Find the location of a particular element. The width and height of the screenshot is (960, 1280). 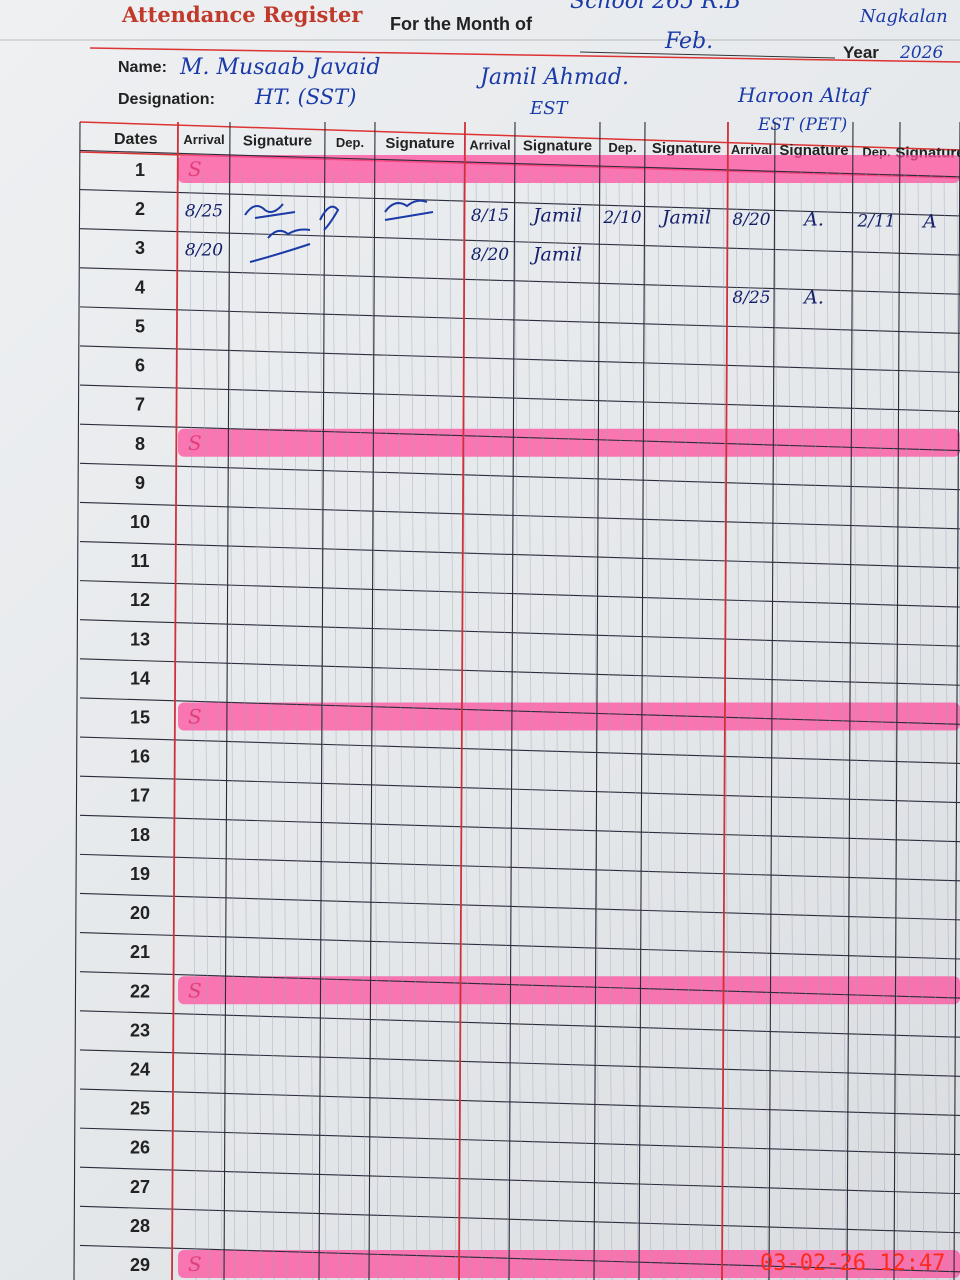

date-number: 18 is located at coordinates (140, 835).